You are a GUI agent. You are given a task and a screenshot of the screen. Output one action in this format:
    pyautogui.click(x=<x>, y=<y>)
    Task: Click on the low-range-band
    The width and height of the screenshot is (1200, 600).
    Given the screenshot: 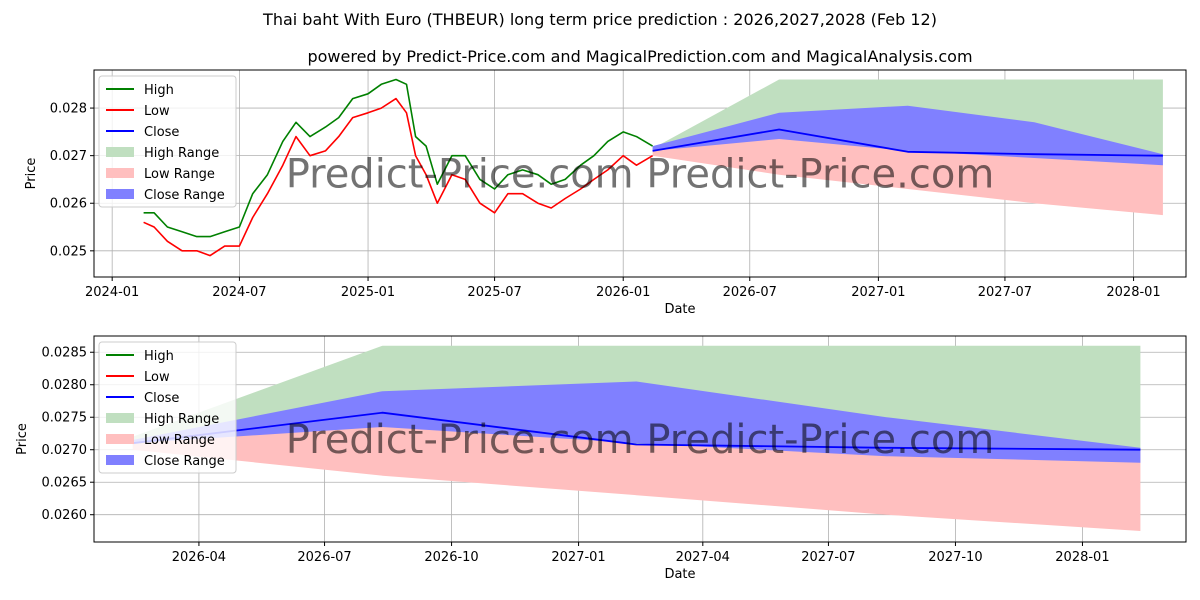 What is the action you would take?
    pyautogui.click(x=907, y=172)
    